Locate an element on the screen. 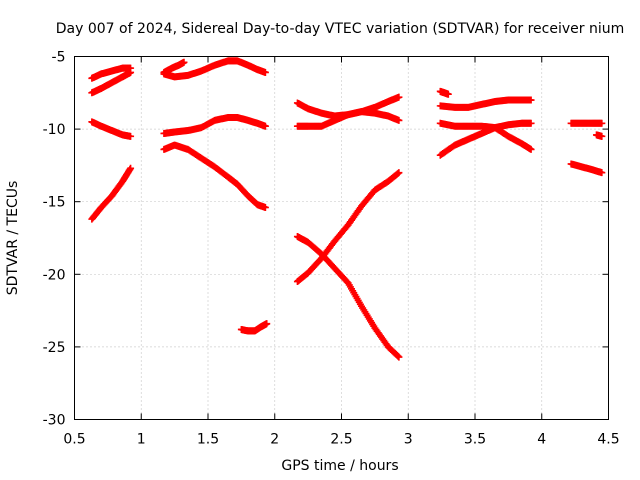 Image resolution: width=640 pixels, height=480 pixels. x-tick-label: 3.5 is located at coordinates (475, 440).